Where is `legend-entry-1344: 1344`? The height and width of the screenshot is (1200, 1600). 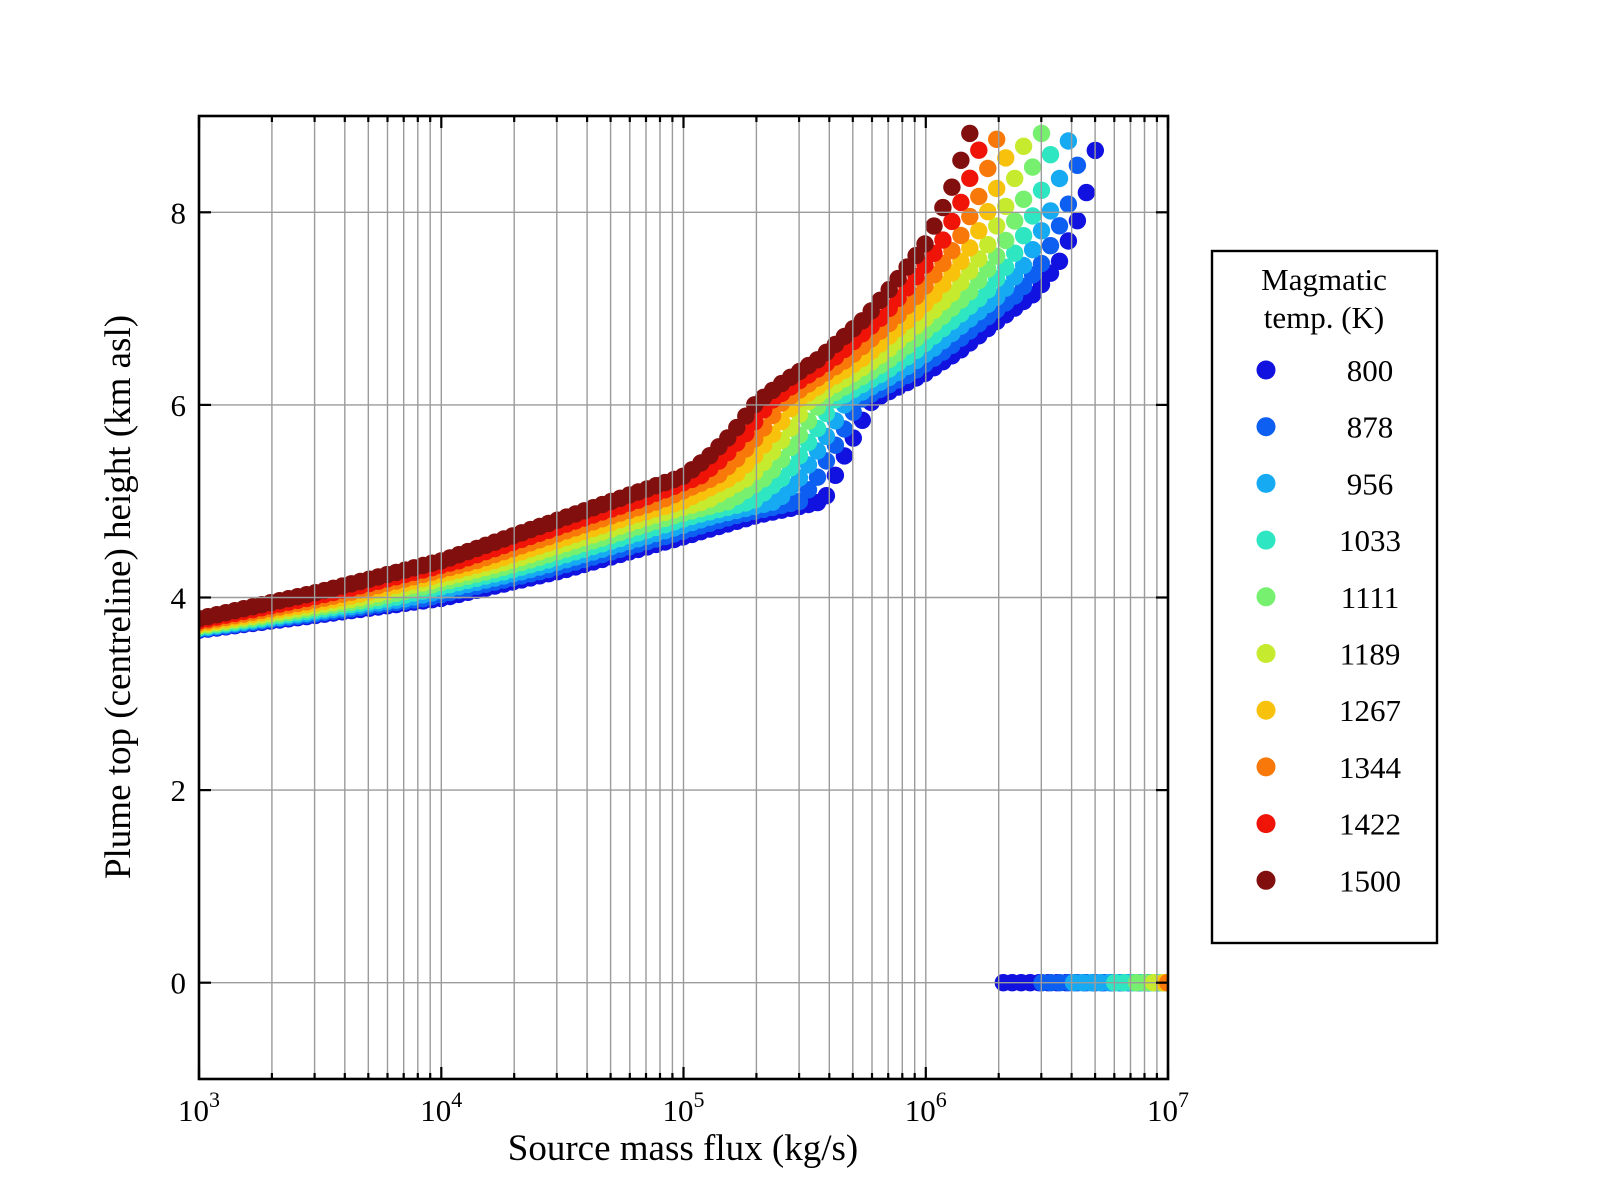
legend-entry-1344: 1344 is located at coordinates (1329, 767).